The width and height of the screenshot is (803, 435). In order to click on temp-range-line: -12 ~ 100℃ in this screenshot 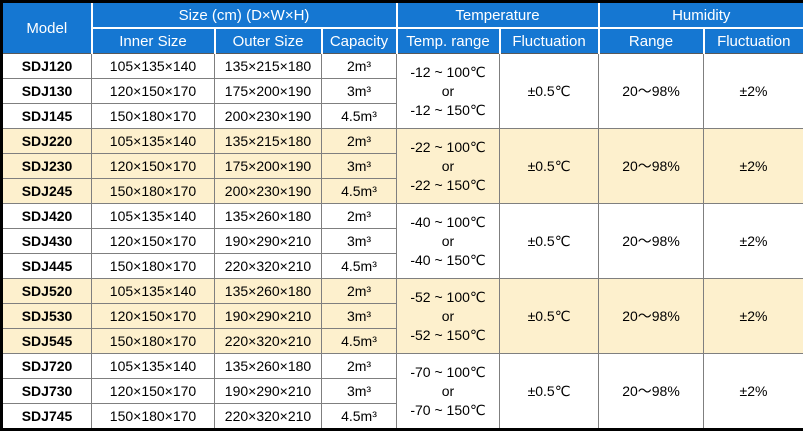, I will do `click(448, 71)`.